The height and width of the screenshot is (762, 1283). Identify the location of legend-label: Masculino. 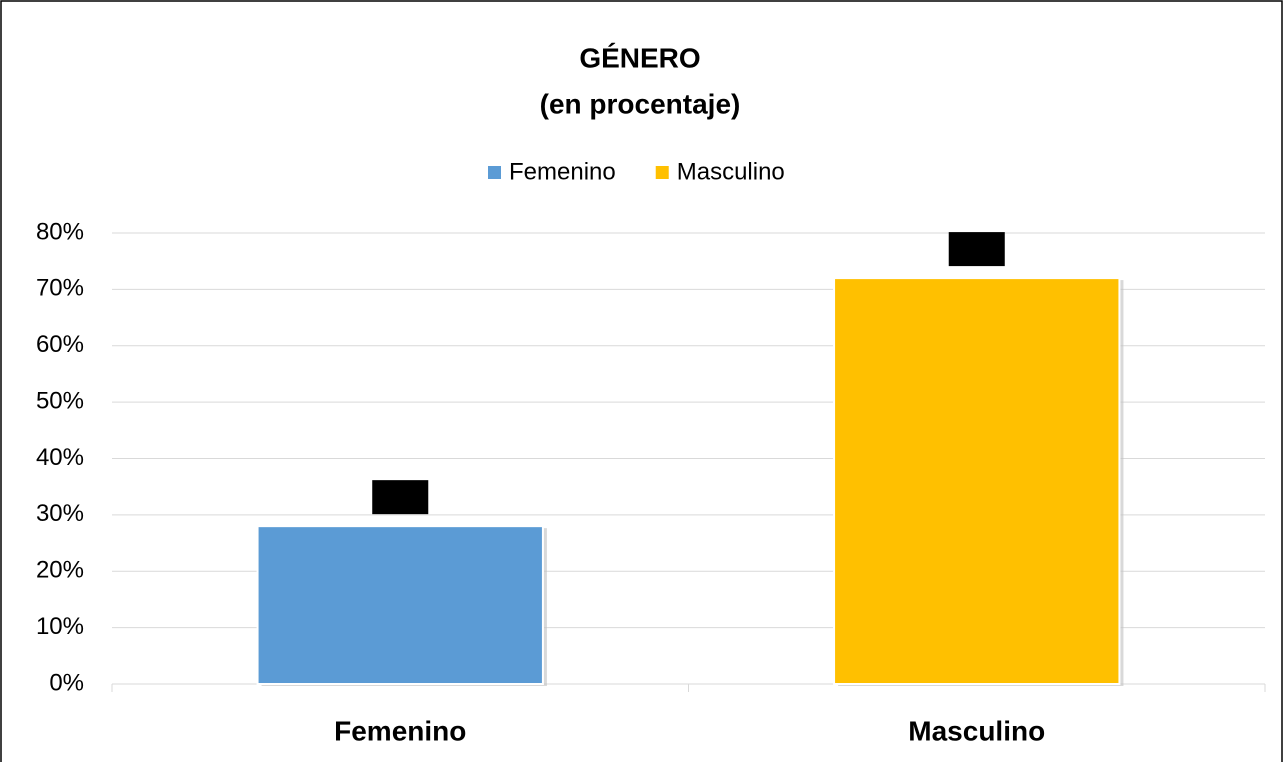
(731, 171).